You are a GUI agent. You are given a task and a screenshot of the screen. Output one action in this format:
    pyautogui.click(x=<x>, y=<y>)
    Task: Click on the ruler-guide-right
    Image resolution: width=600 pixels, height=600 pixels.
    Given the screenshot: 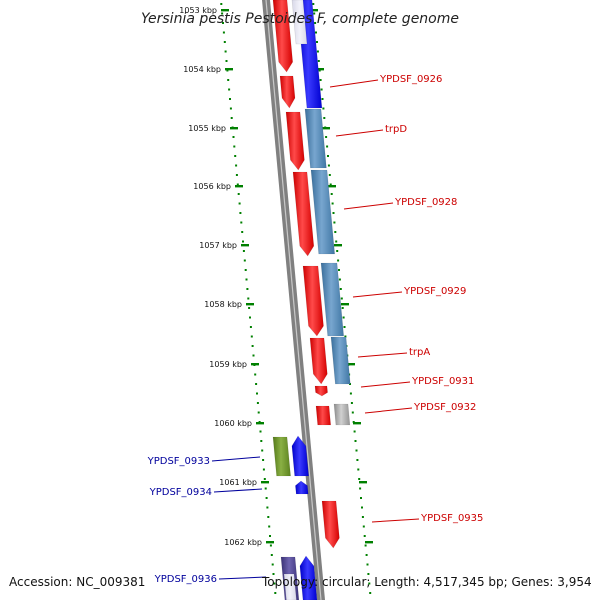 What is the action you would take?
    pyautogui.click(x=342, y=298)
    